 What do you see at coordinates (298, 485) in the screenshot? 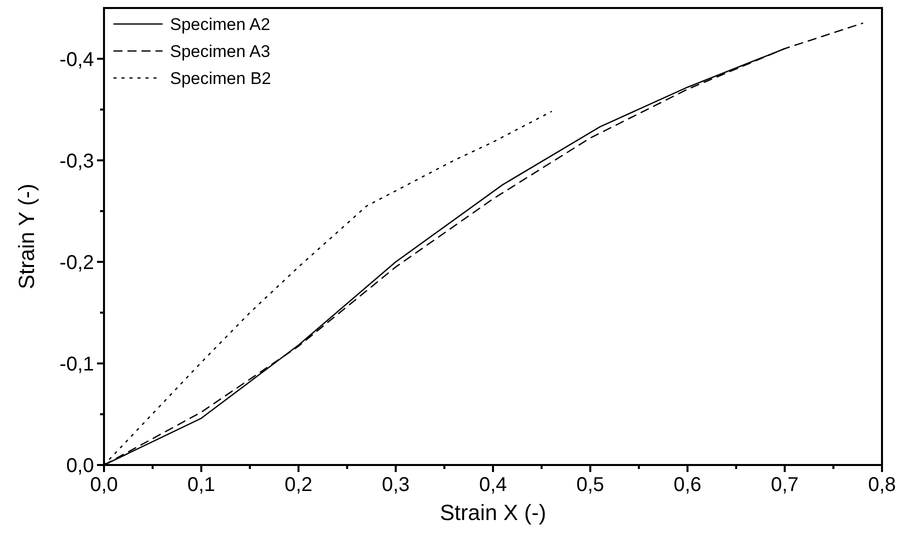
I see `x-tick-label: 0,2` at bounding box center [298, 485].